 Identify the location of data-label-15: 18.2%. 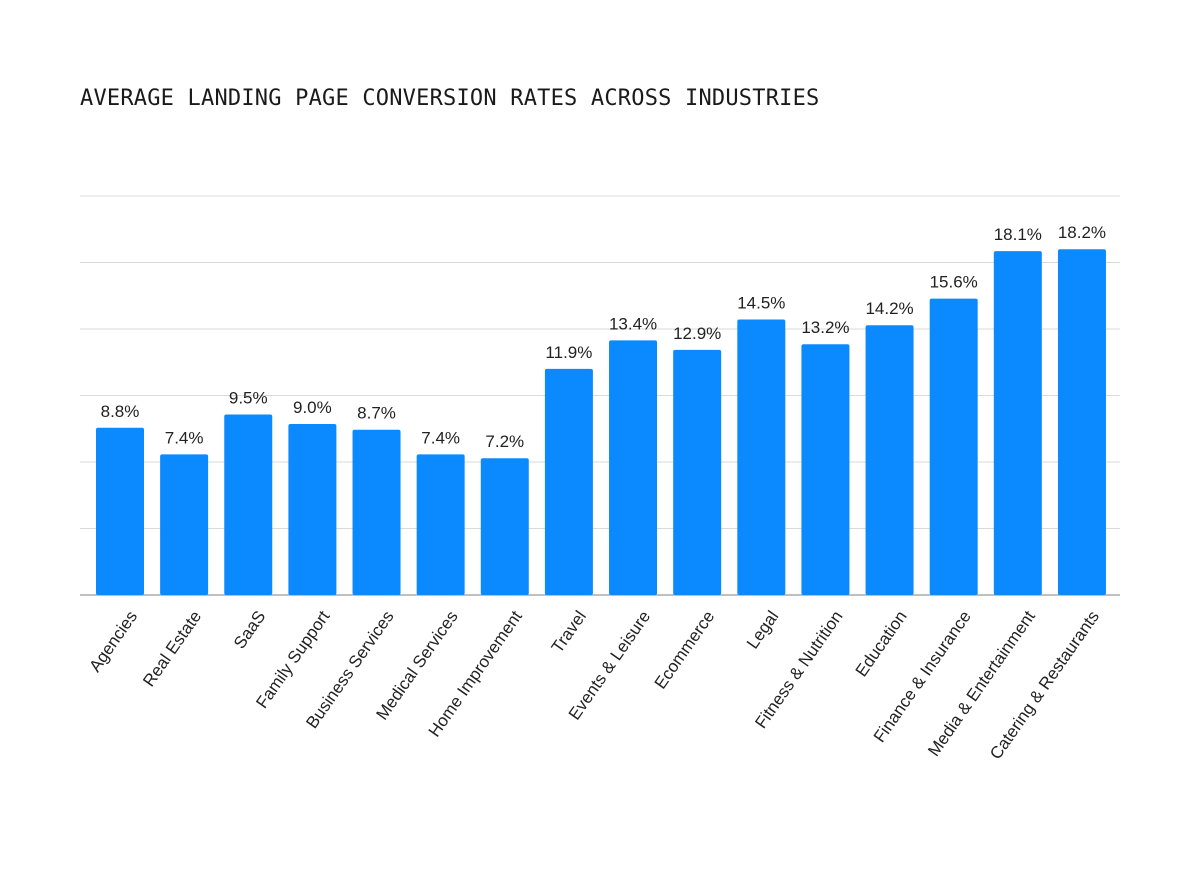
(1082, 232).